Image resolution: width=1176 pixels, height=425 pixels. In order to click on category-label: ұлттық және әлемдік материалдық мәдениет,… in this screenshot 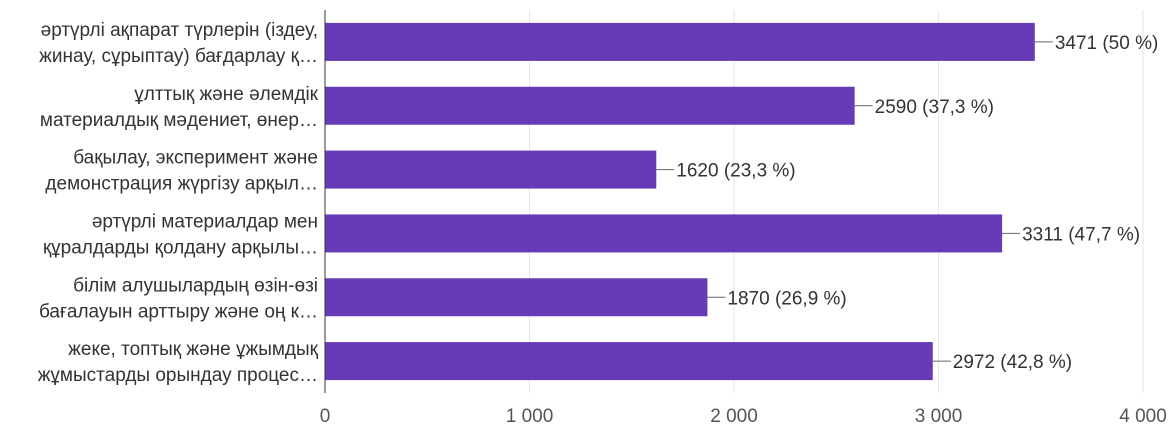, I will do `click(179, 107)`.